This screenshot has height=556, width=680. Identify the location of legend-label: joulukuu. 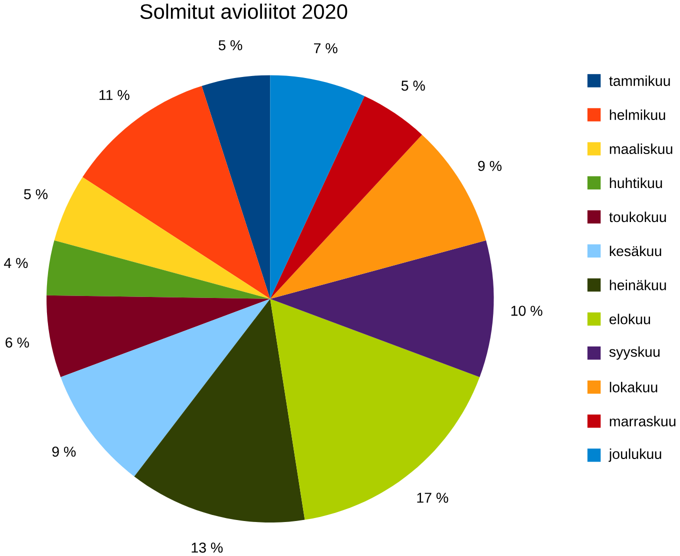
(635, 455).